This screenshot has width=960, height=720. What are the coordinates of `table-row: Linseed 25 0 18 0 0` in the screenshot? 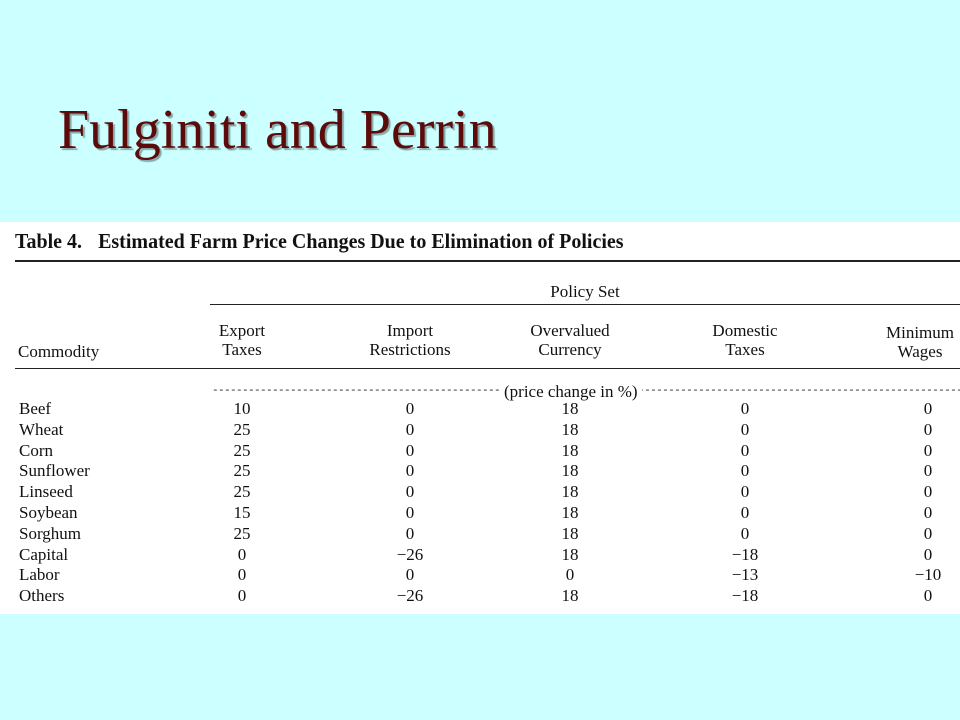 It's located at (480, 492).